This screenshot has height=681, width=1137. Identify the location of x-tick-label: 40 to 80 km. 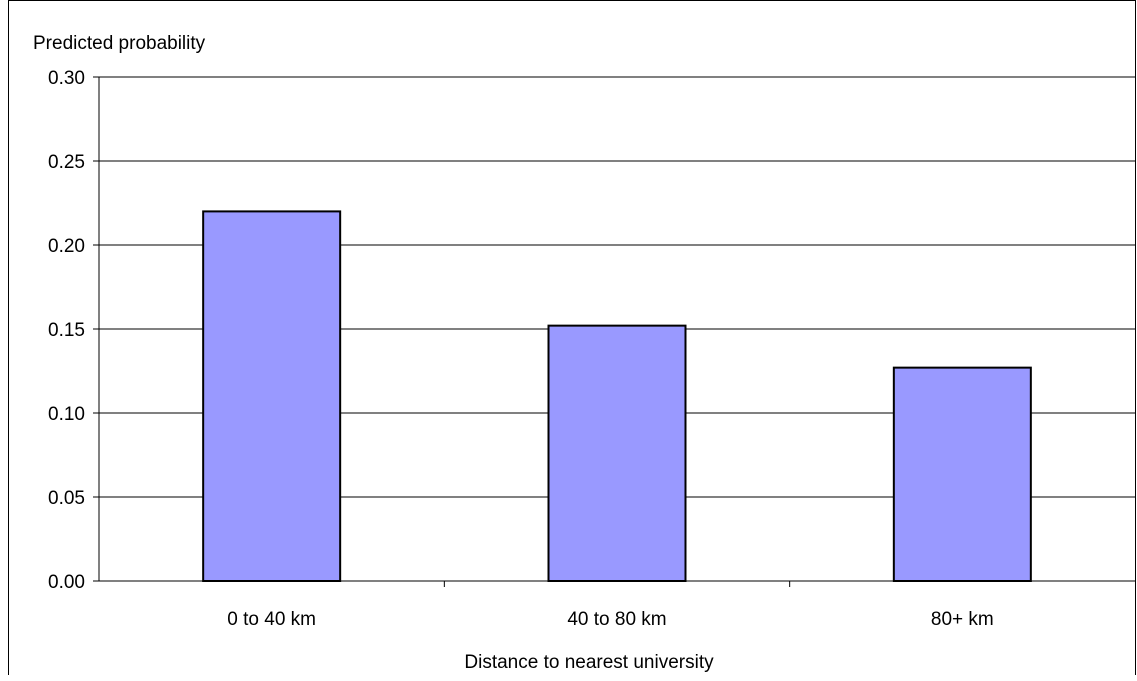
(616, 619).